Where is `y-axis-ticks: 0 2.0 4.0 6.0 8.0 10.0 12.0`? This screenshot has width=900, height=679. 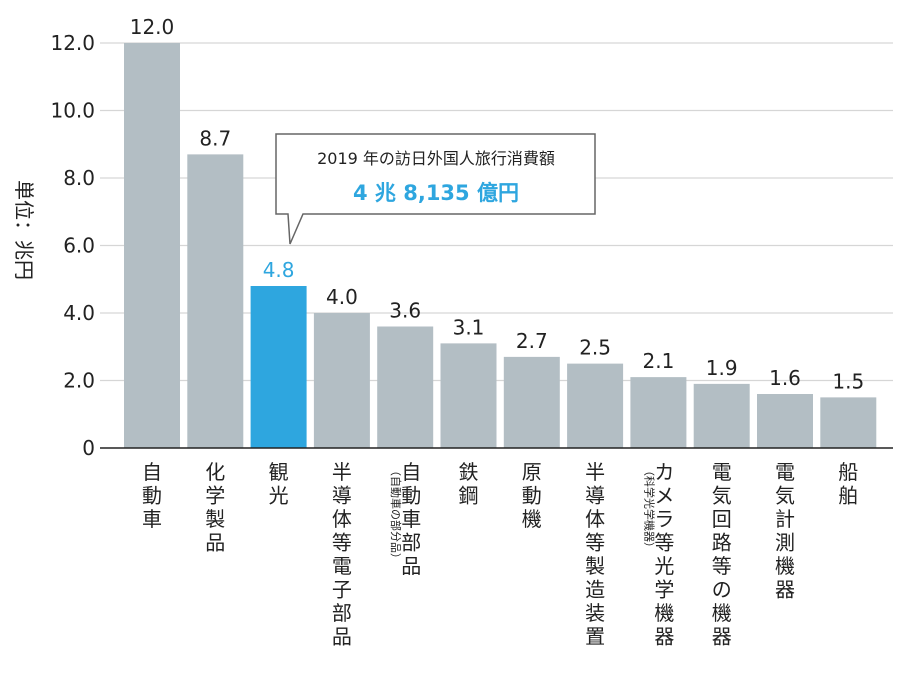
y-axis-ticks: 0 2.0 4.0 6.0 8.0 10.0 12.0 is located at coordinates (72, 245).